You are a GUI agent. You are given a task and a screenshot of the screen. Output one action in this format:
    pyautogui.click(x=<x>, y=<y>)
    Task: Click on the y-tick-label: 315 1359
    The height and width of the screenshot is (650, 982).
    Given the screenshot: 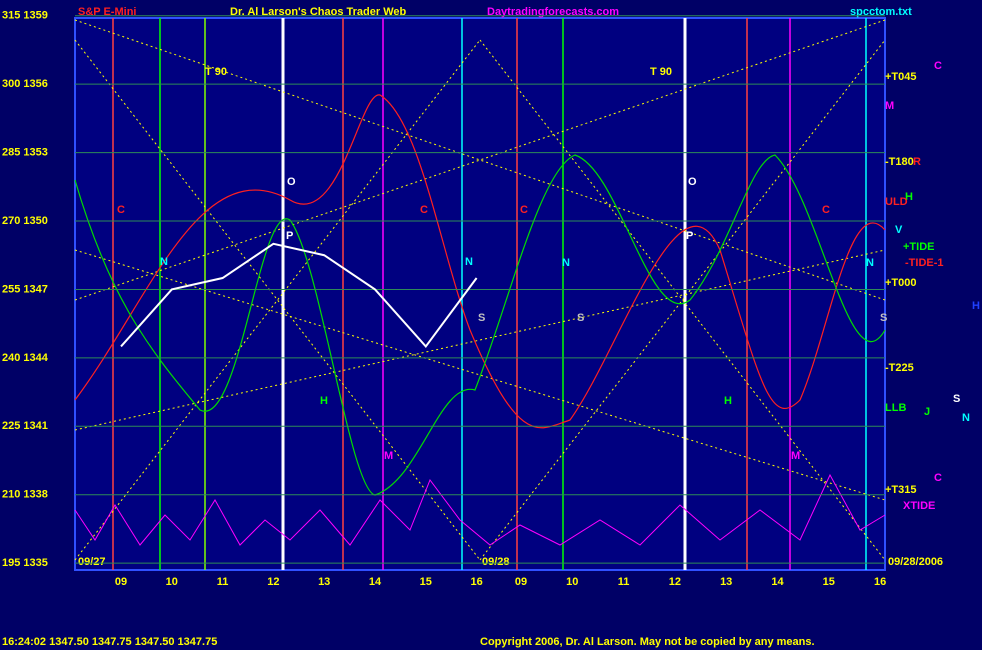 What is the action you would take?
    pyautogui.click(x=25, y=16)
    